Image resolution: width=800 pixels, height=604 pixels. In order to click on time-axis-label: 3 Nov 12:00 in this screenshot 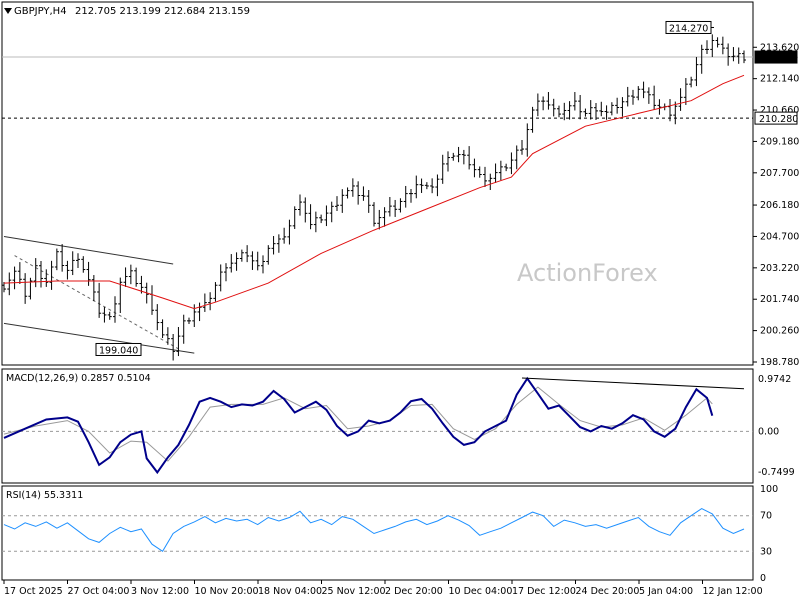, I will do `click(160, 591)`.